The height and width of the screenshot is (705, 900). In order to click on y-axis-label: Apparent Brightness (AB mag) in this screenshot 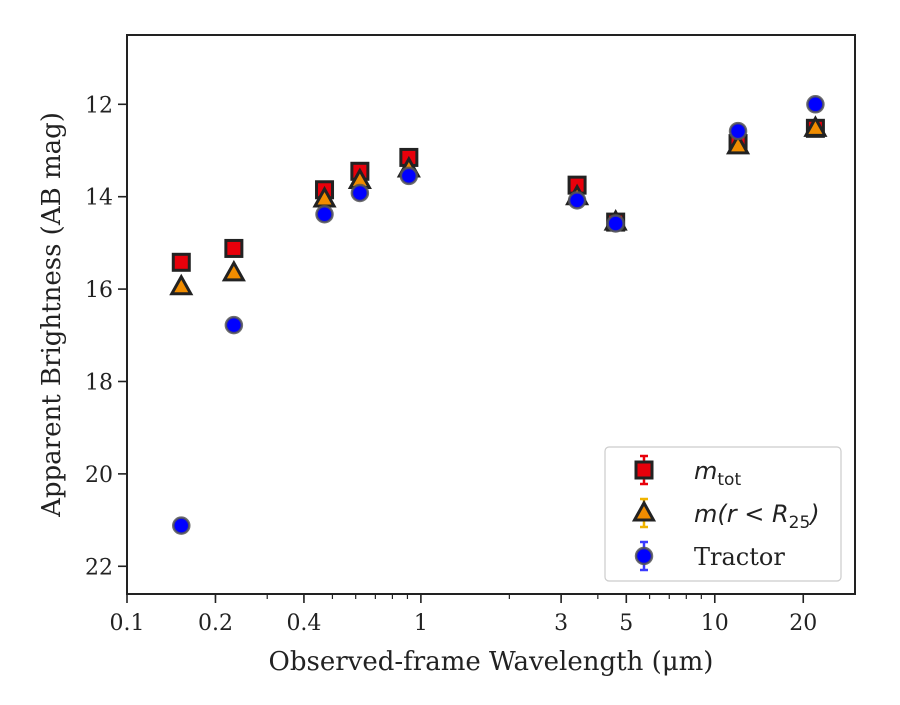, I will do `click(52, 315)`.